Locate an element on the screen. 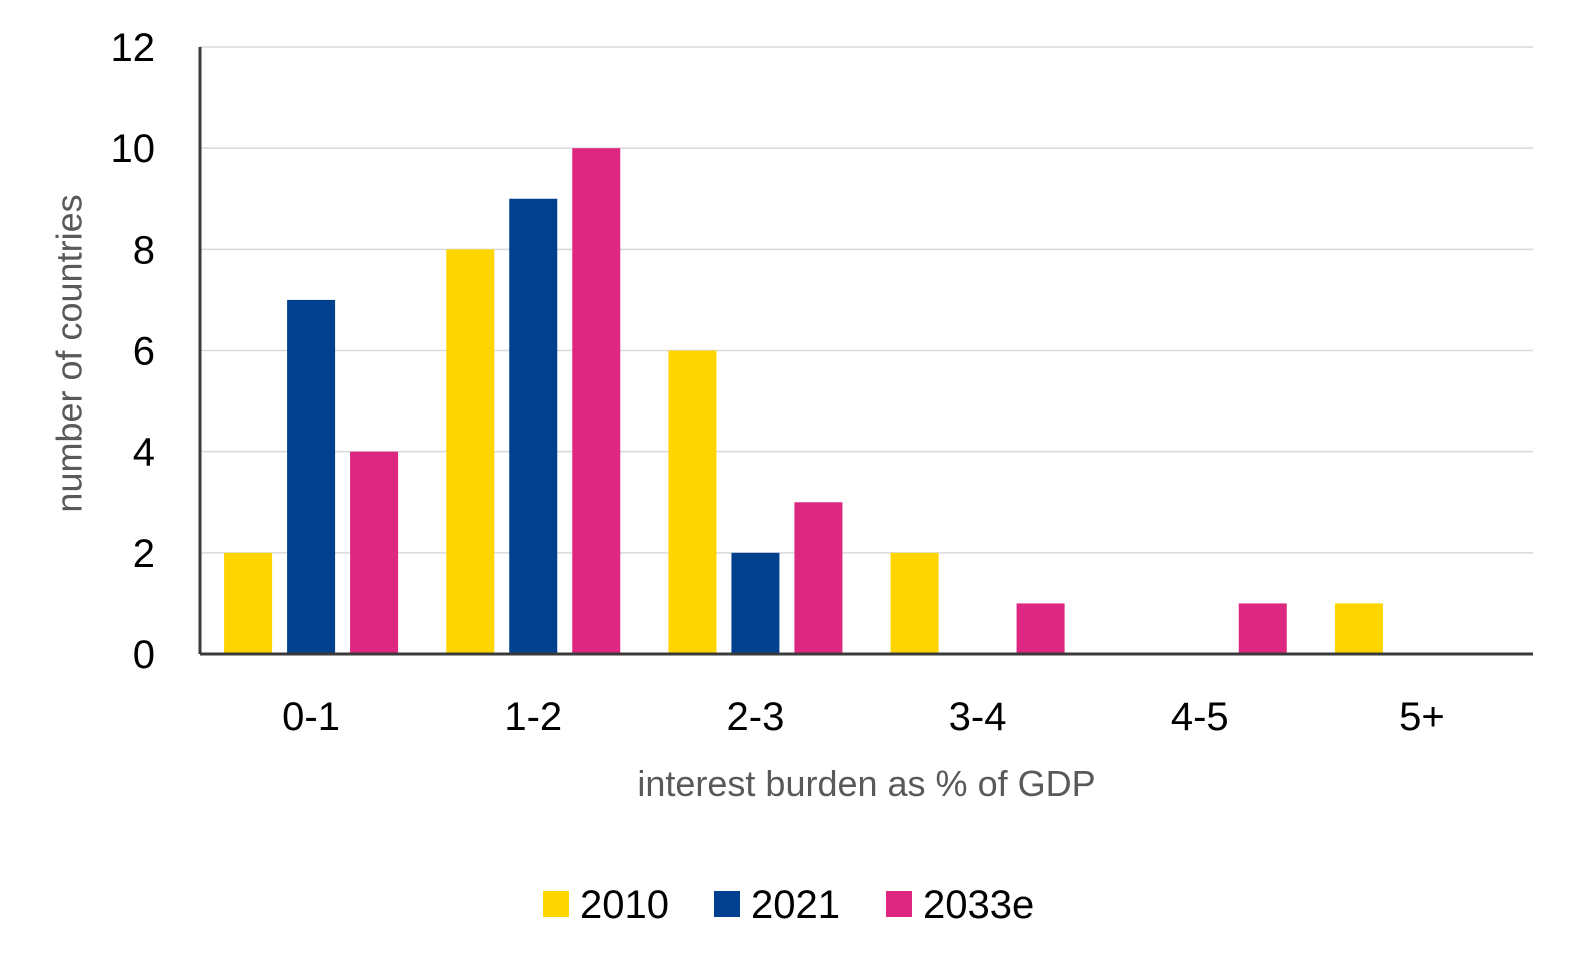 This screenshot has width=1589, height=956. legend-label-2033e: 2033e is located at coordinates (978, 905).